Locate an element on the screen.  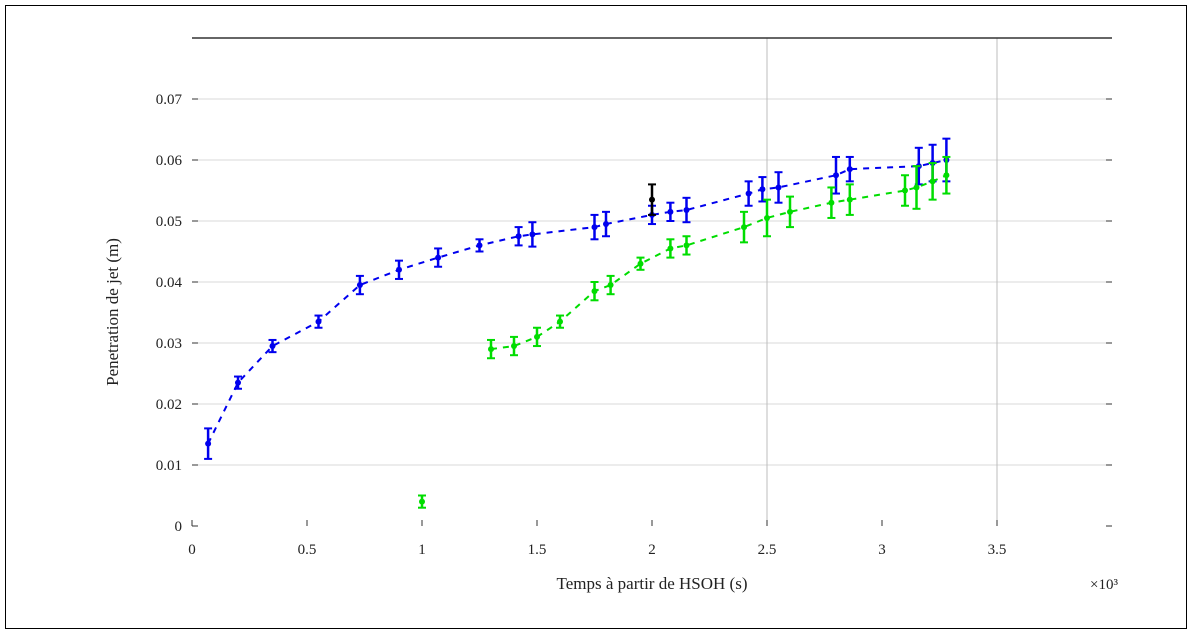
x-tick-label: 0.5 is located at coordinates (307, 550).